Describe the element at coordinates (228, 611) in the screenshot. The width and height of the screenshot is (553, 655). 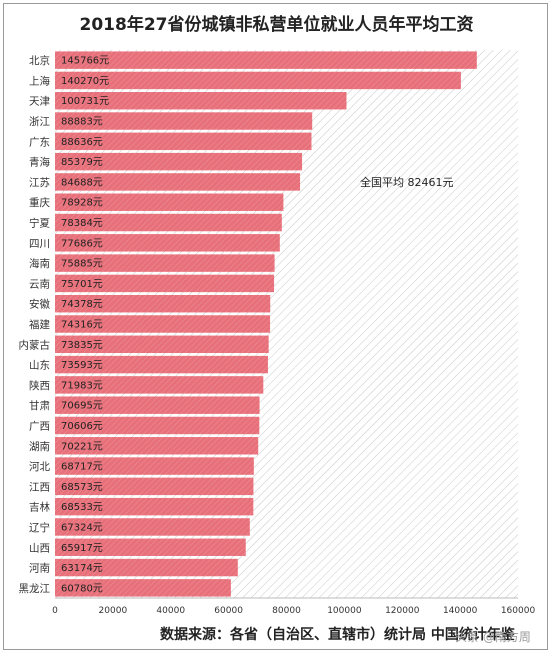
I see `x-tick-label: 60000` at that location.